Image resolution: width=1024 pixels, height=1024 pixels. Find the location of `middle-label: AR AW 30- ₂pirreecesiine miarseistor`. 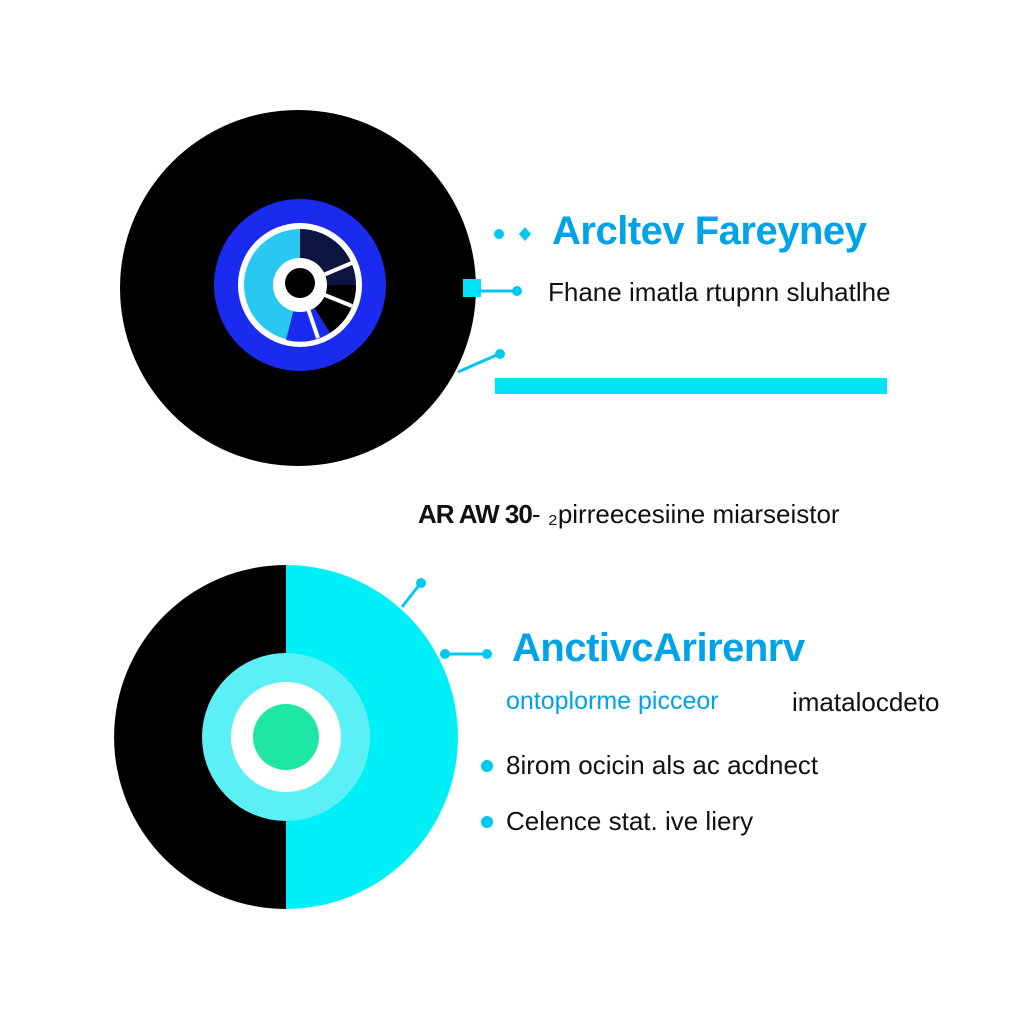

middle-label: AR AW 30- ₂pirreecesiine miarseistor is located at coordinates (629, 514).